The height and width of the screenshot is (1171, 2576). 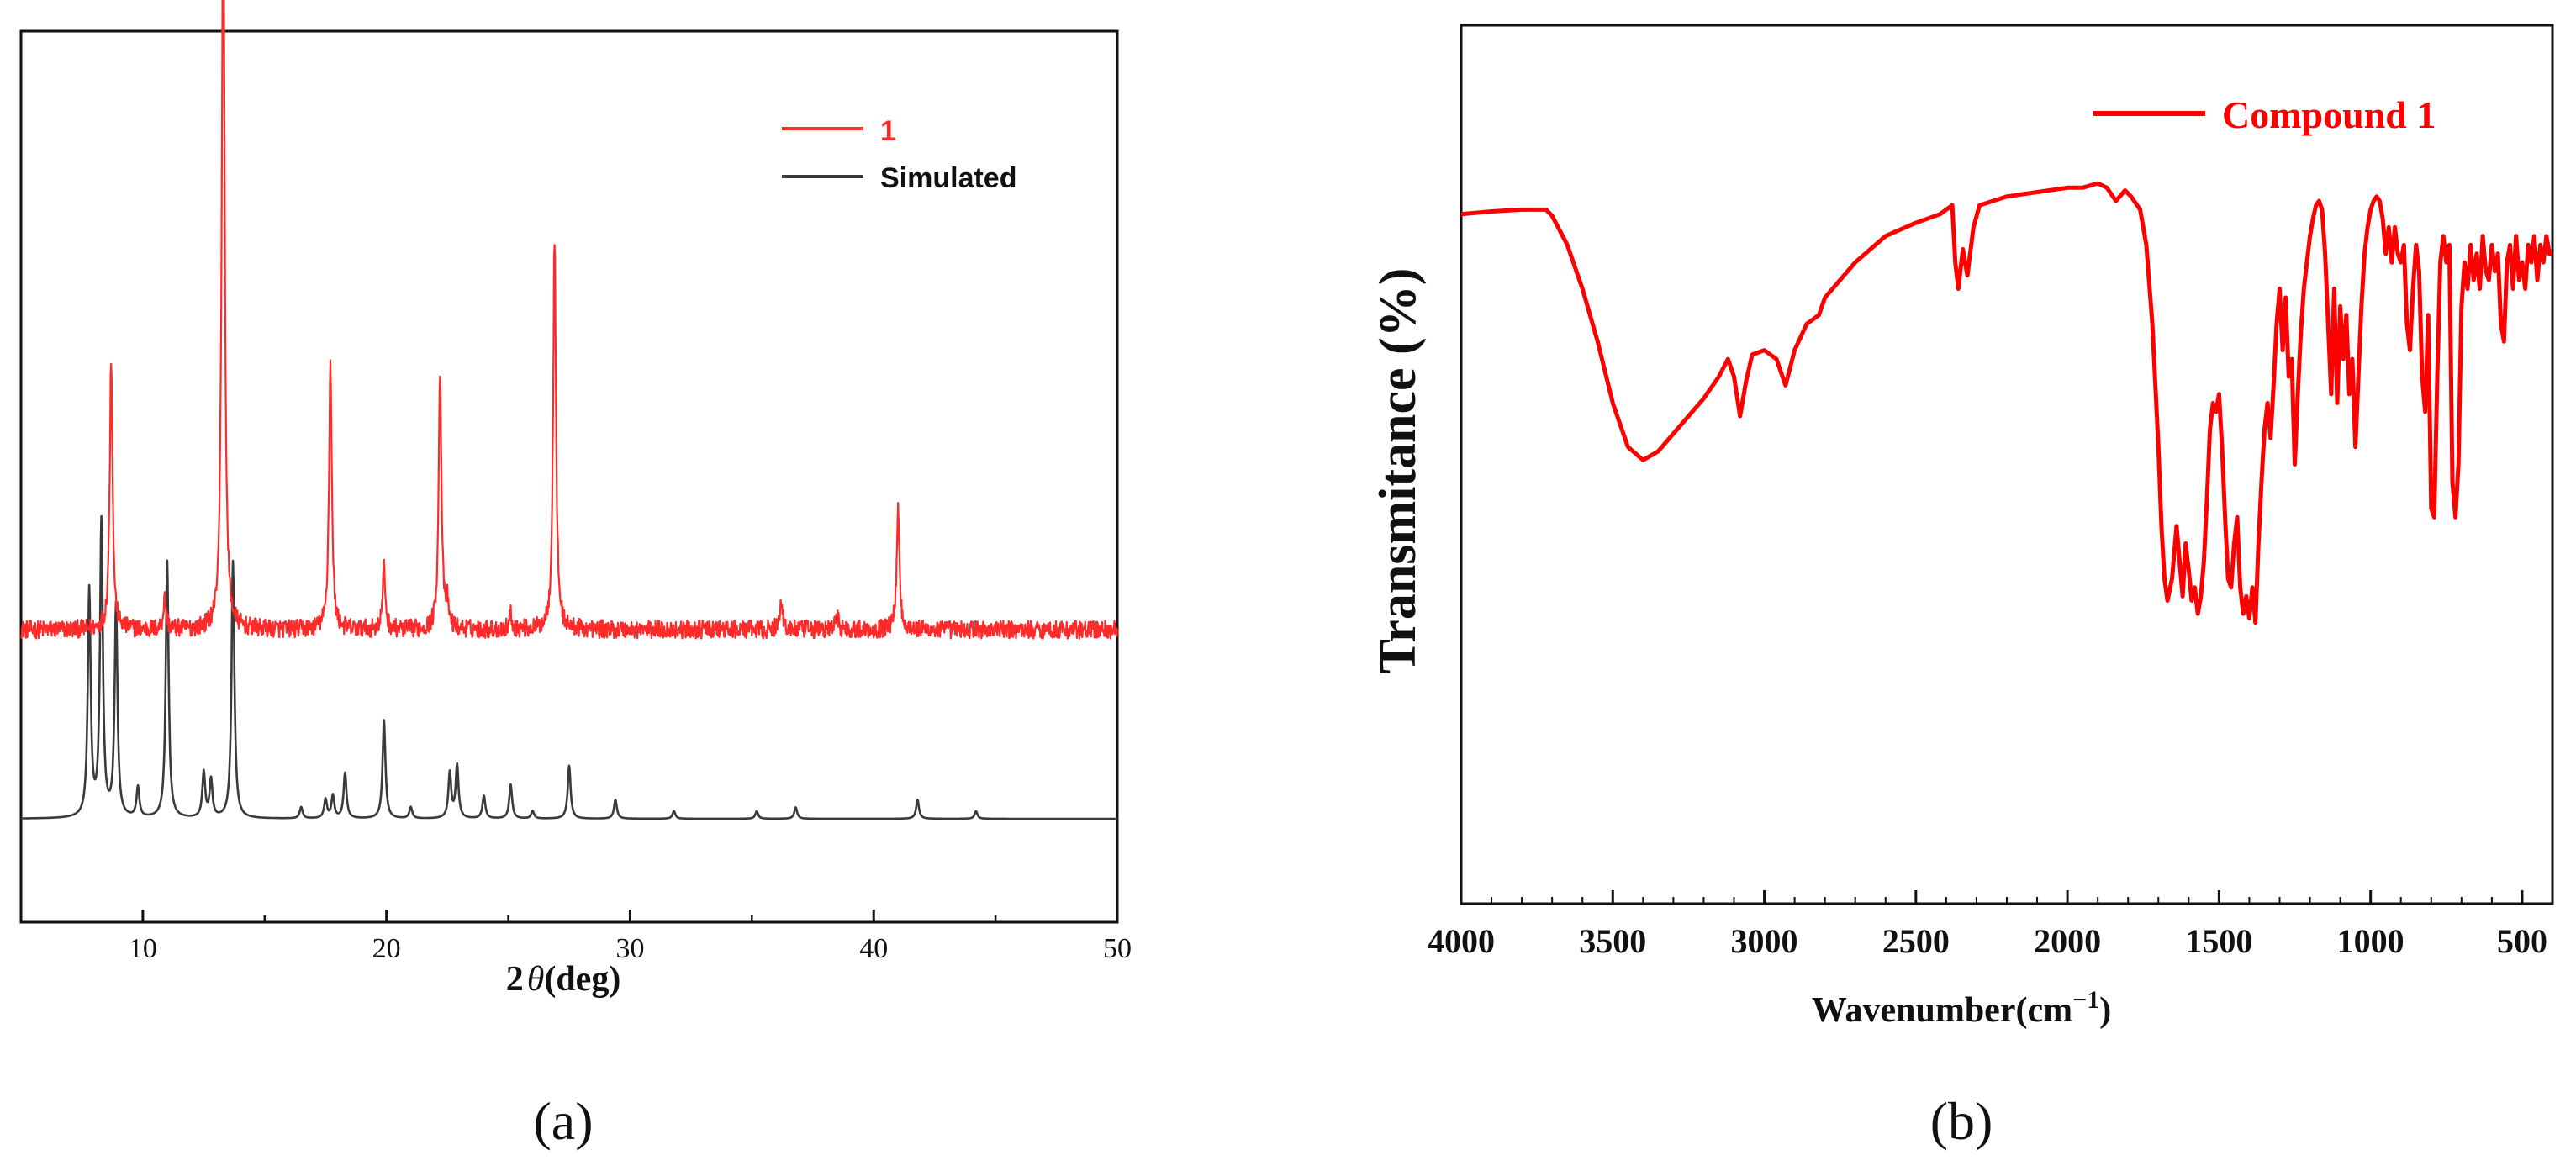 What do you see at coordinates (1612, 941) in the screenshot?
I see `x-tick-label: 3500` at bounding box center [1612, 941].